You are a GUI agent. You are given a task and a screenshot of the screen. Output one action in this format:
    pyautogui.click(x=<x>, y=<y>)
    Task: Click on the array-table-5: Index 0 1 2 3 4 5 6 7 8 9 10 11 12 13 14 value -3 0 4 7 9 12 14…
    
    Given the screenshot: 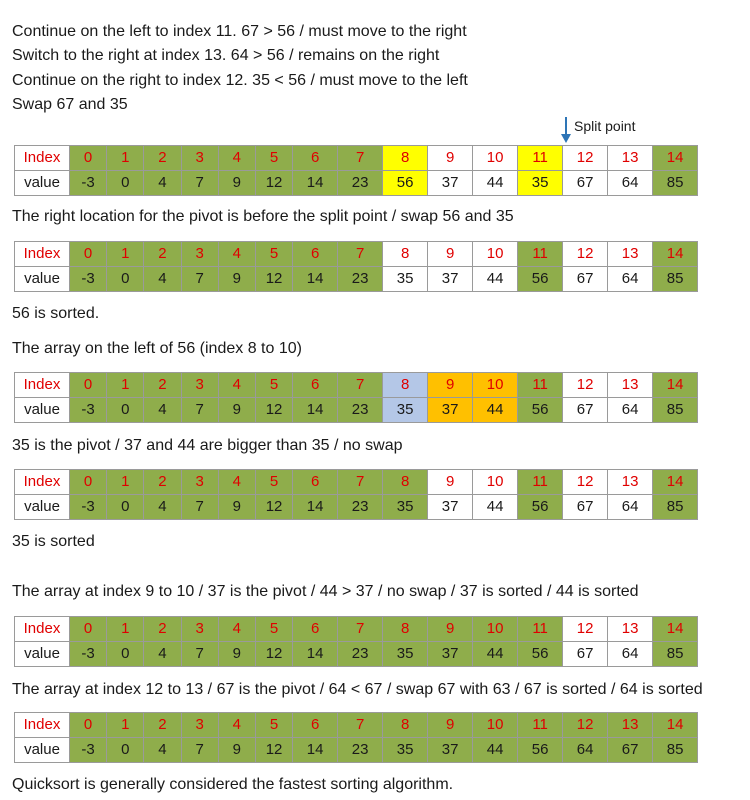 What is the action you would take?
    pyautogui.click(x=356, y=641)
    